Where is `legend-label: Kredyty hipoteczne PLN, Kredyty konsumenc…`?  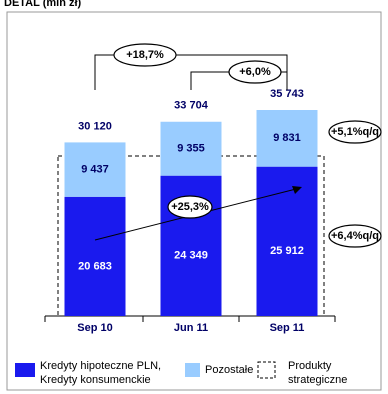
legend-label: Kredyty hipoteczne PLN, Kredyty konsumenc… is located at coordinates (100, 373).